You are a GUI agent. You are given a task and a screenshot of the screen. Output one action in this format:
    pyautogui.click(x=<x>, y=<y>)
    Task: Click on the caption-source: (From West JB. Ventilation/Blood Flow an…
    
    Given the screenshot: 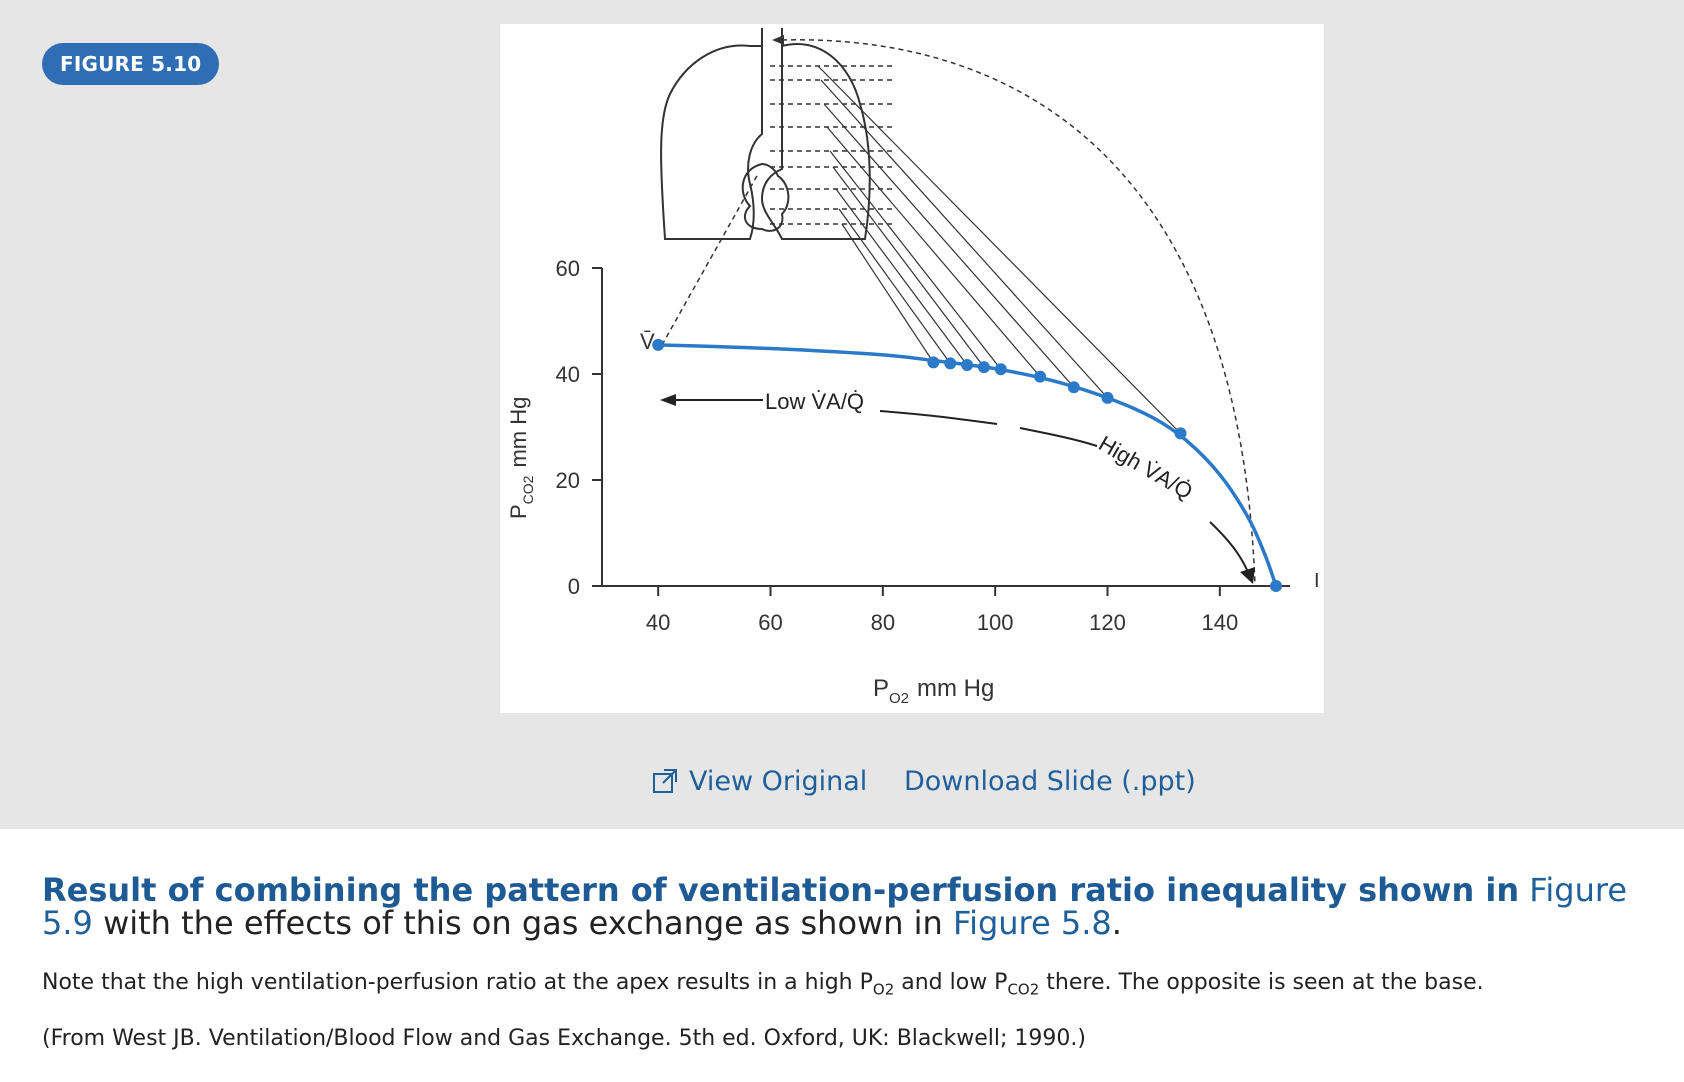 What is the action you would take?
    pyautogui.click(x=564, y=1038)
    